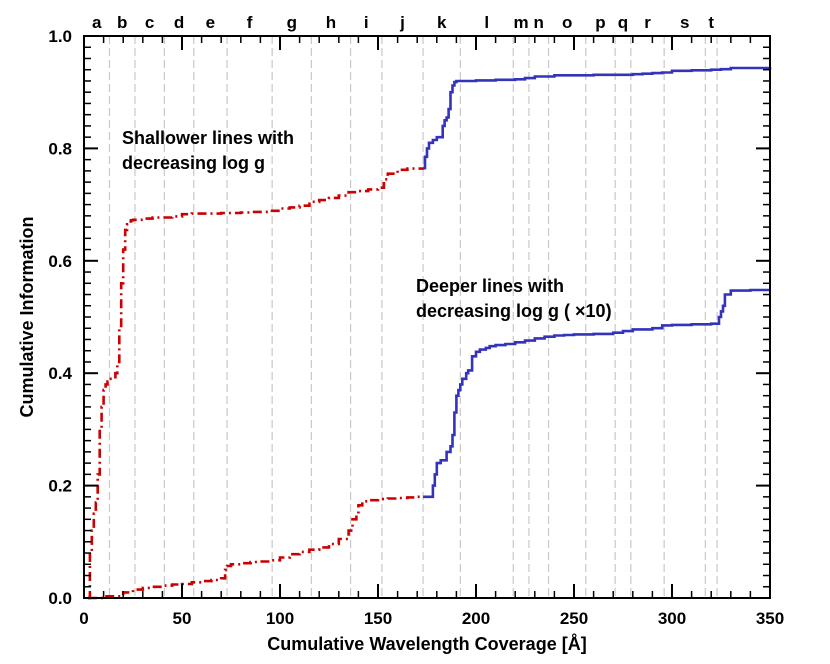  I want to click on region-label: g, so click(292, 22).